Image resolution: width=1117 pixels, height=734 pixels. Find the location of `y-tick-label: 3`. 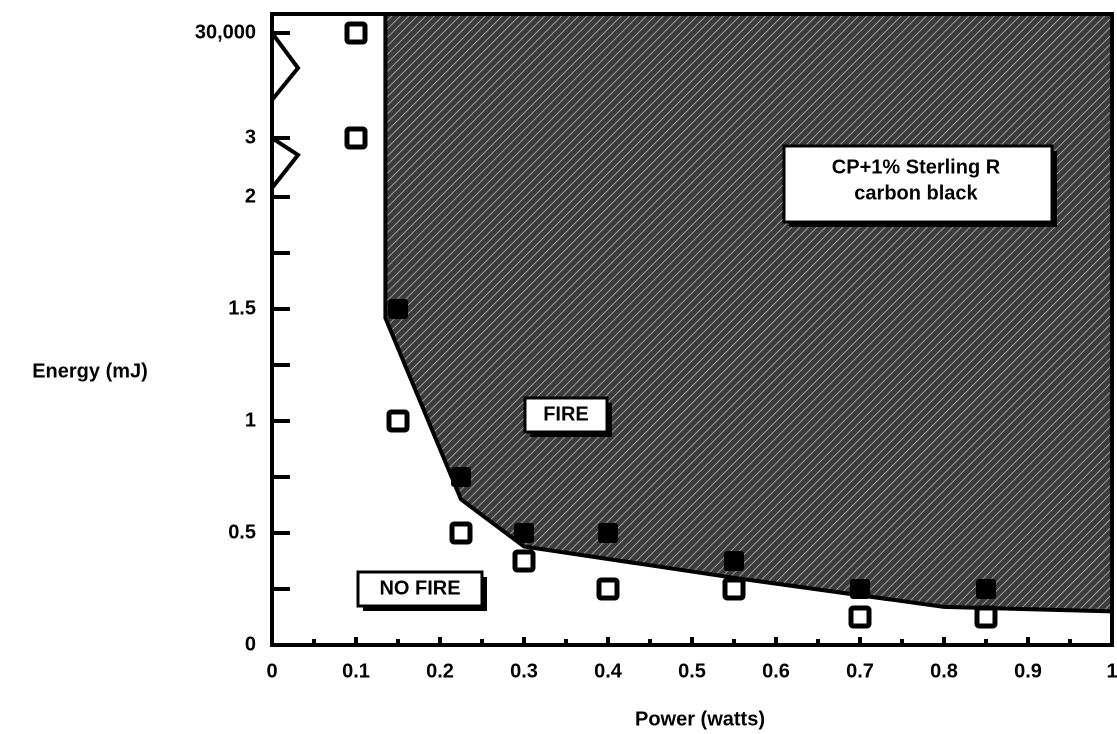

y-tick-label: 3 is located at coordinates (250, 137).